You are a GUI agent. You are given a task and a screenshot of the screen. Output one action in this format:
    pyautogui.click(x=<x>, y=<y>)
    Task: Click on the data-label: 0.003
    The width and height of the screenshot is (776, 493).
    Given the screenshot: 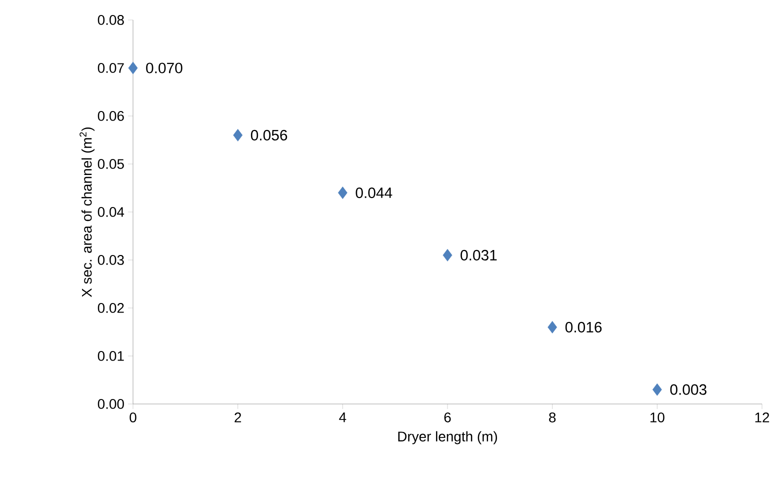 What is the action you would take?
    pyautogui.click(x=688, y=389)
    